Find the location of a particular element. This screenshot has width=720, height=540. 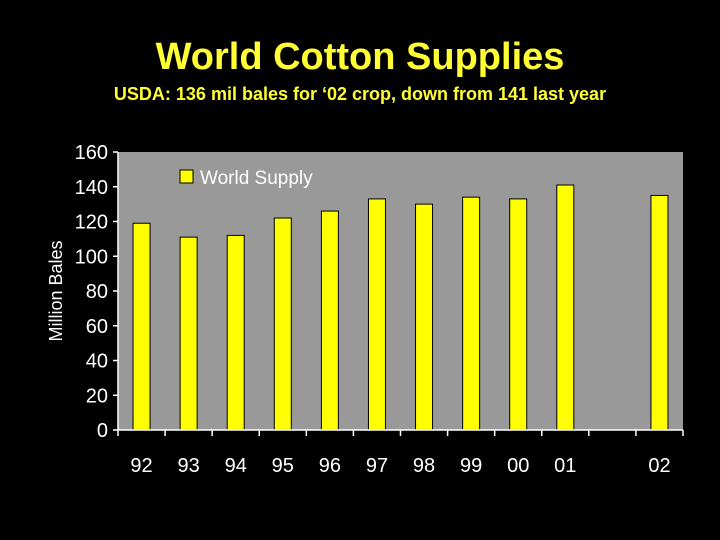

x-tick-label: 00 is located at coordinates (518, 466).